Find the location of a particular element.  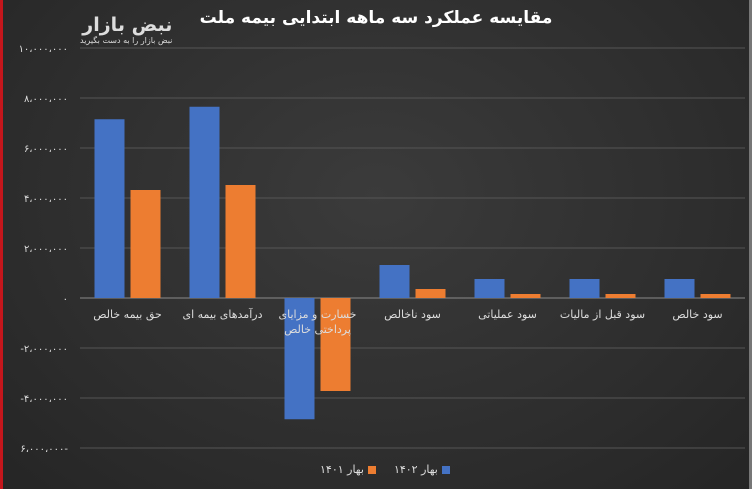

legend-item-1401: بهار ۱۴۰۱ is located at coordinates (348, 469).